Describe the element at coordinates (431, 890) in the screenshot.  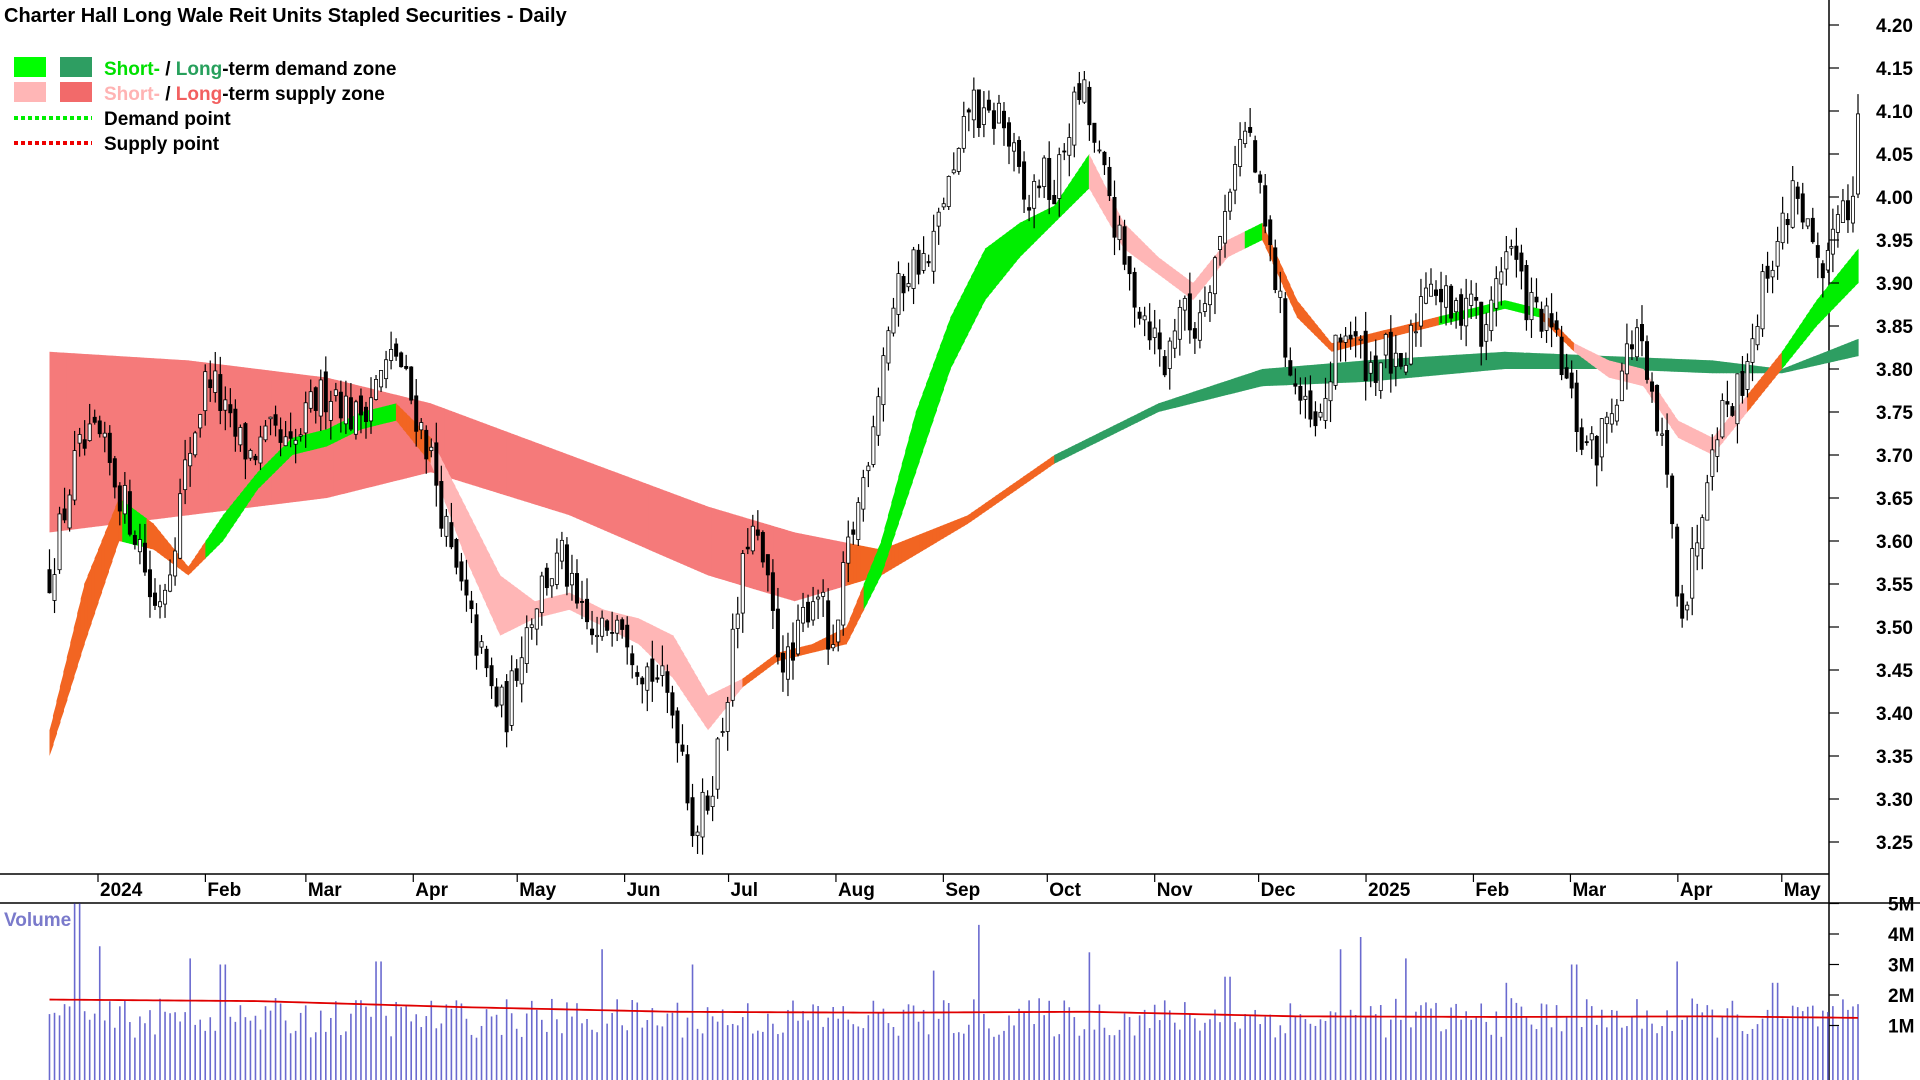
I see `month-tick-label: Apr` at that location.